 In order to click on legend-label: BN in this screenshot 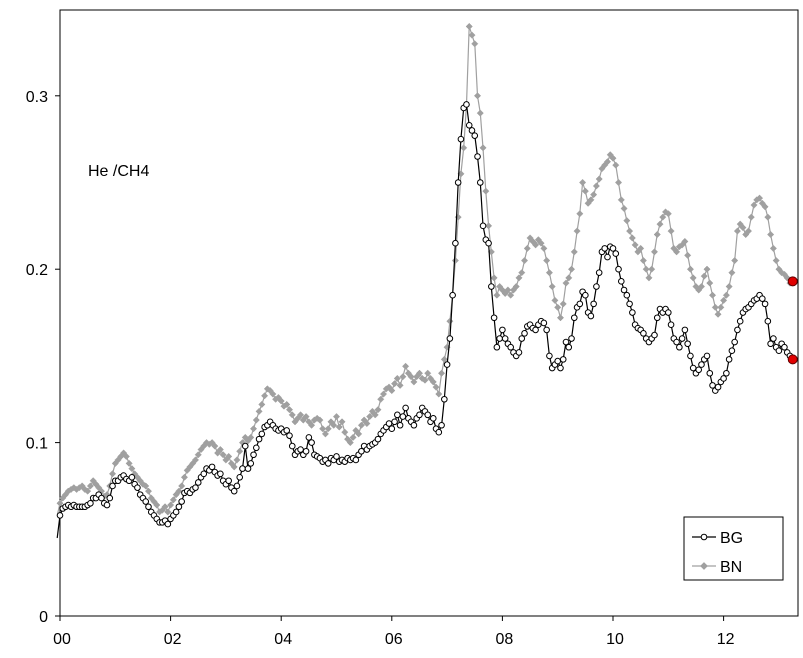, I will do `click(731, 567)`.